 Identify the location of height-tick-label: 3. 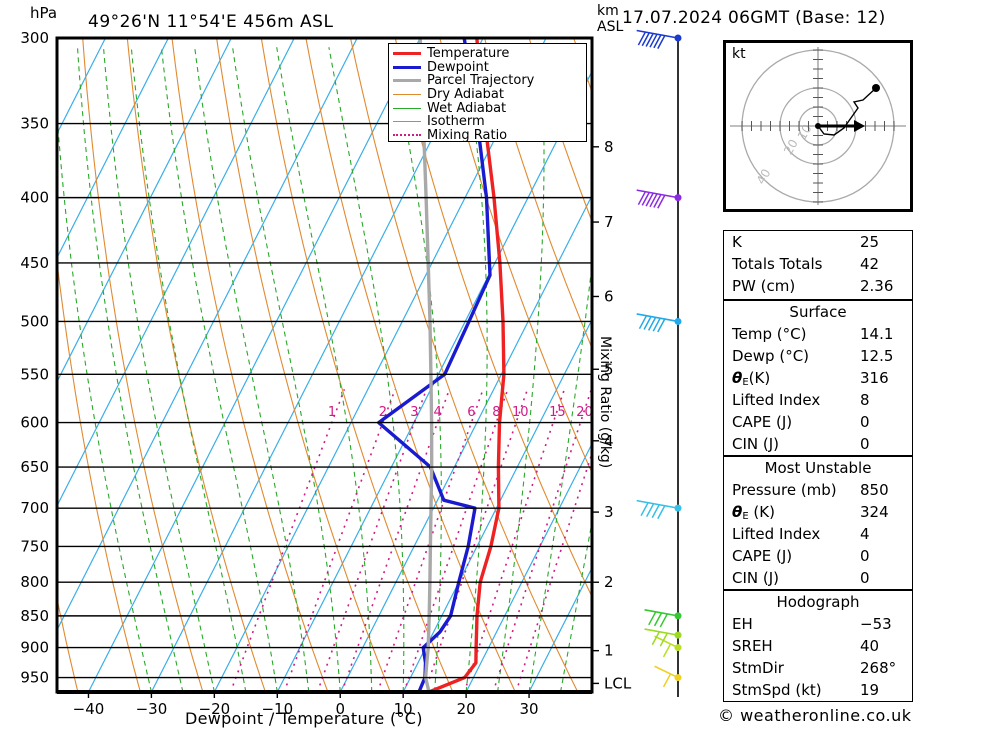
(609, 512).